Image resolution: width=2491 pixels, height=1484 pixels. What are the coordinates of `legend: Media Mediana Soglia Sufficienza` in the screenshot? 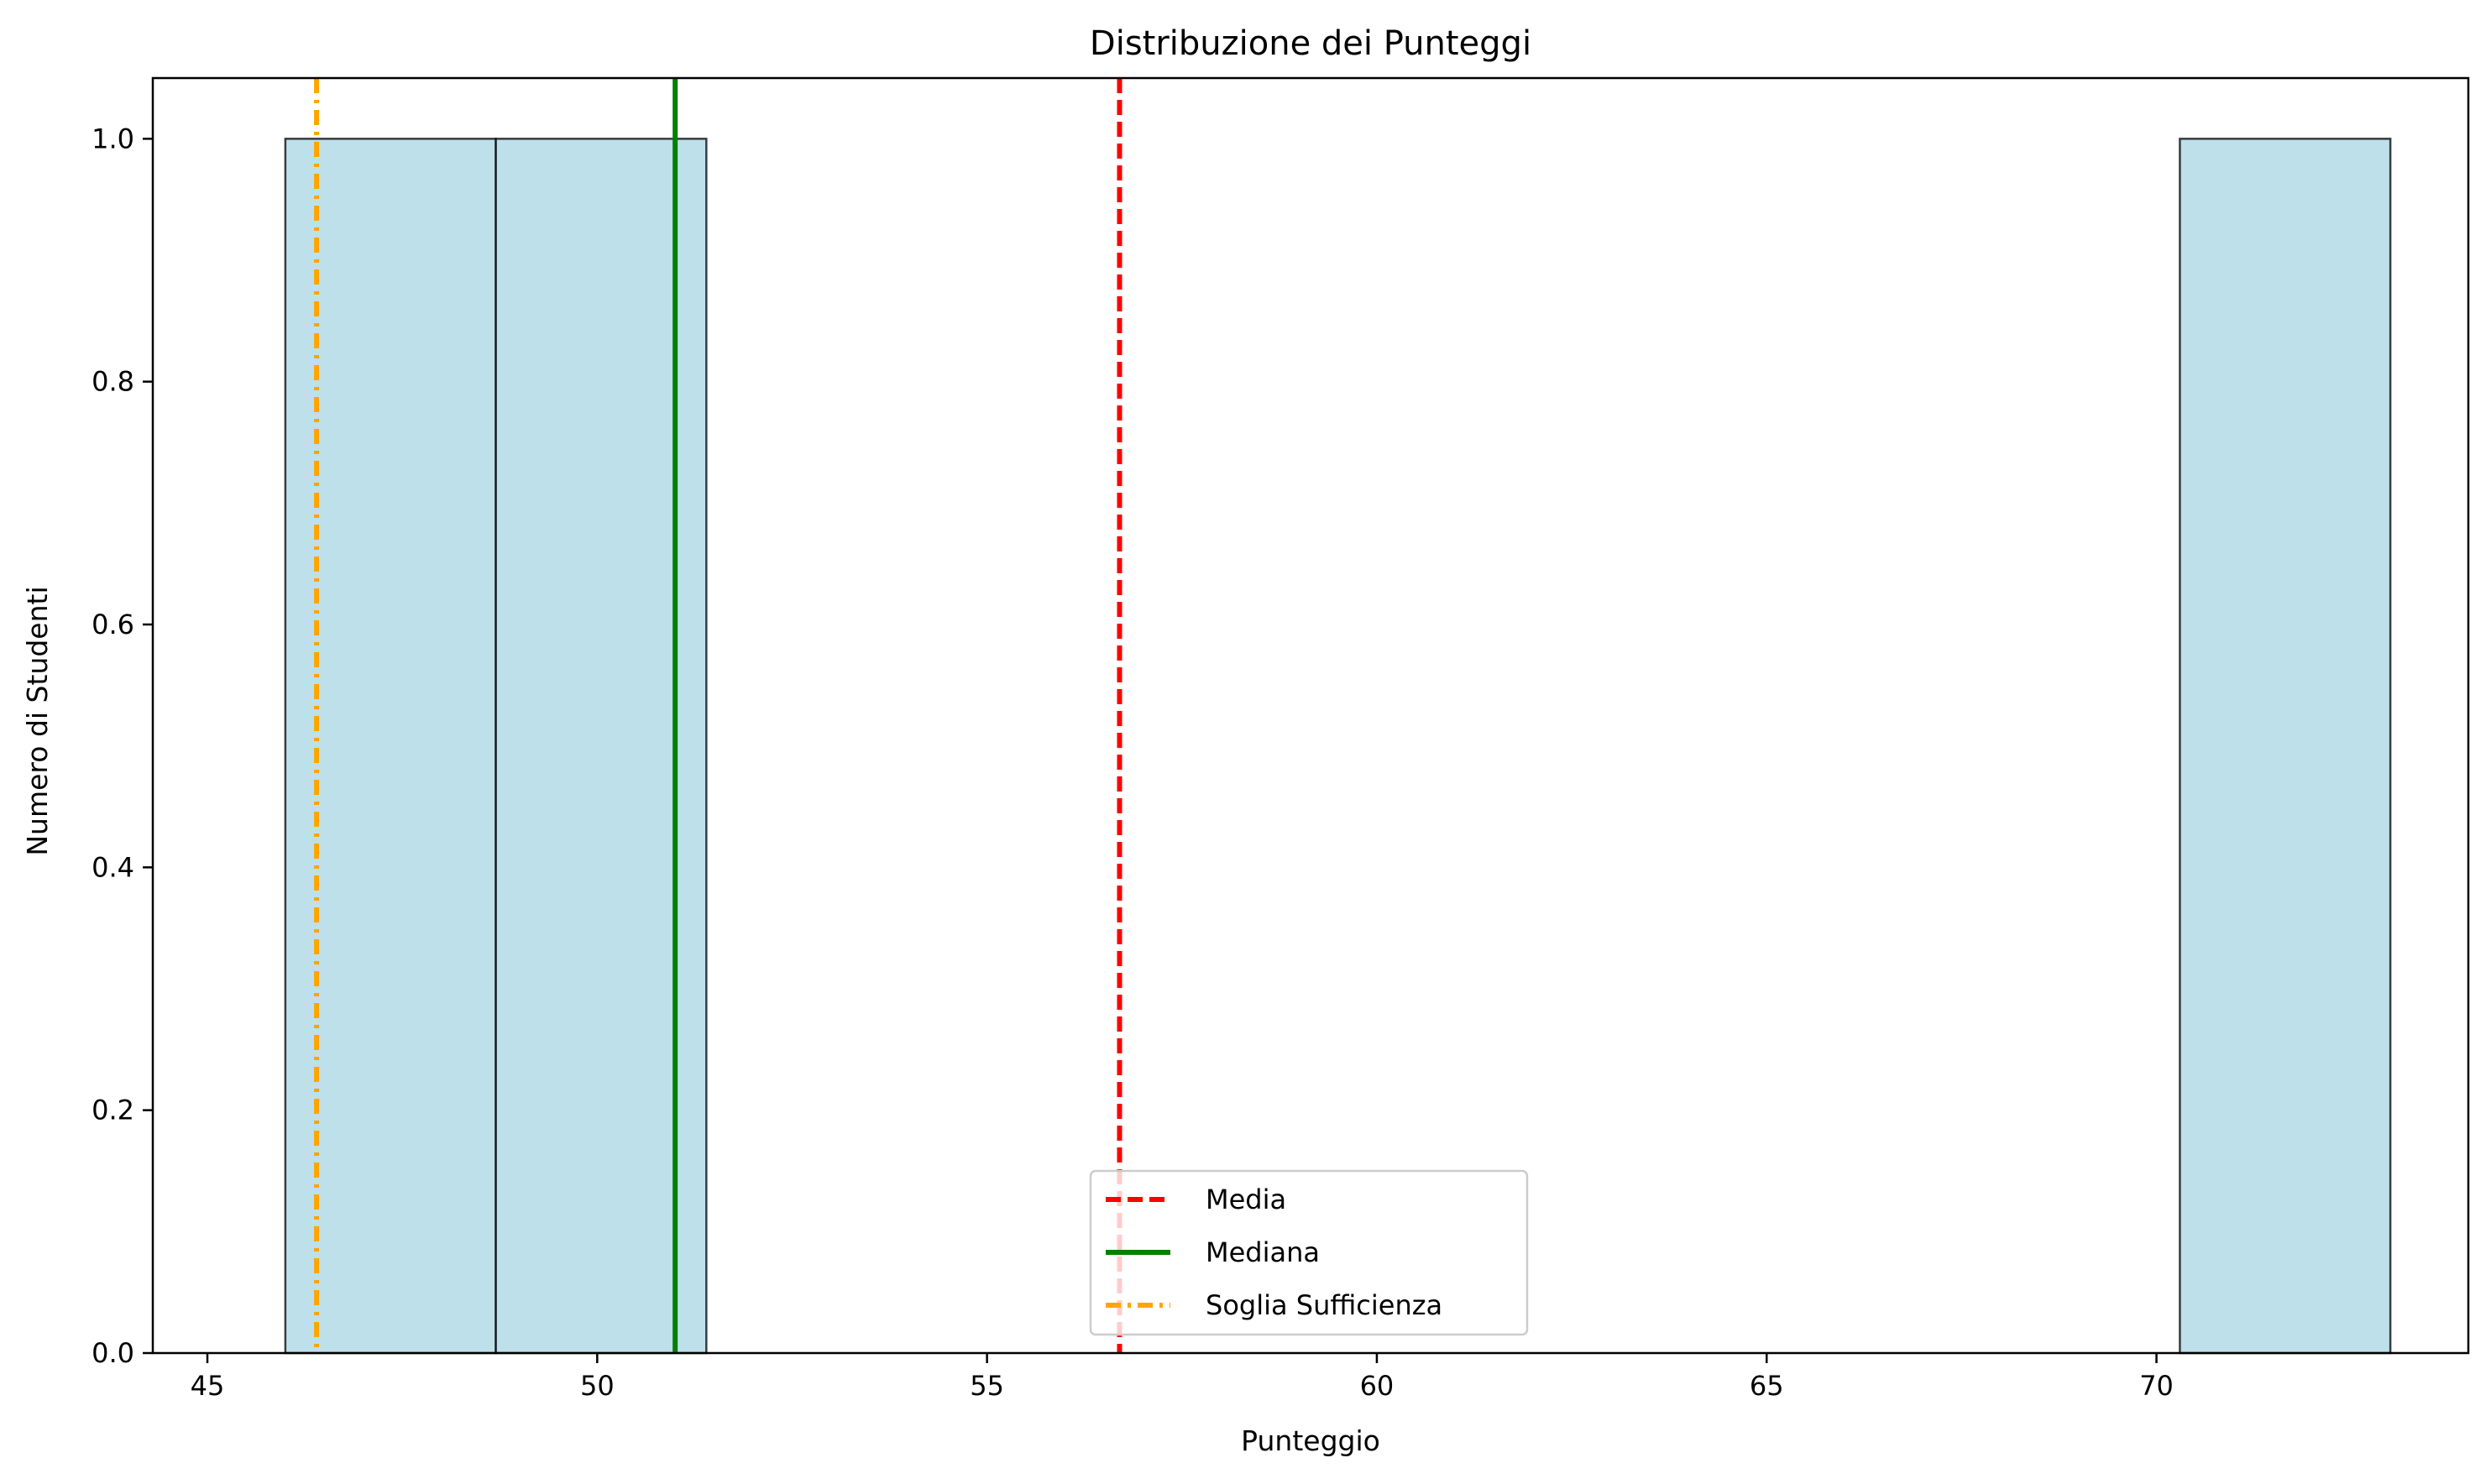 It's located at (1309, 1252).